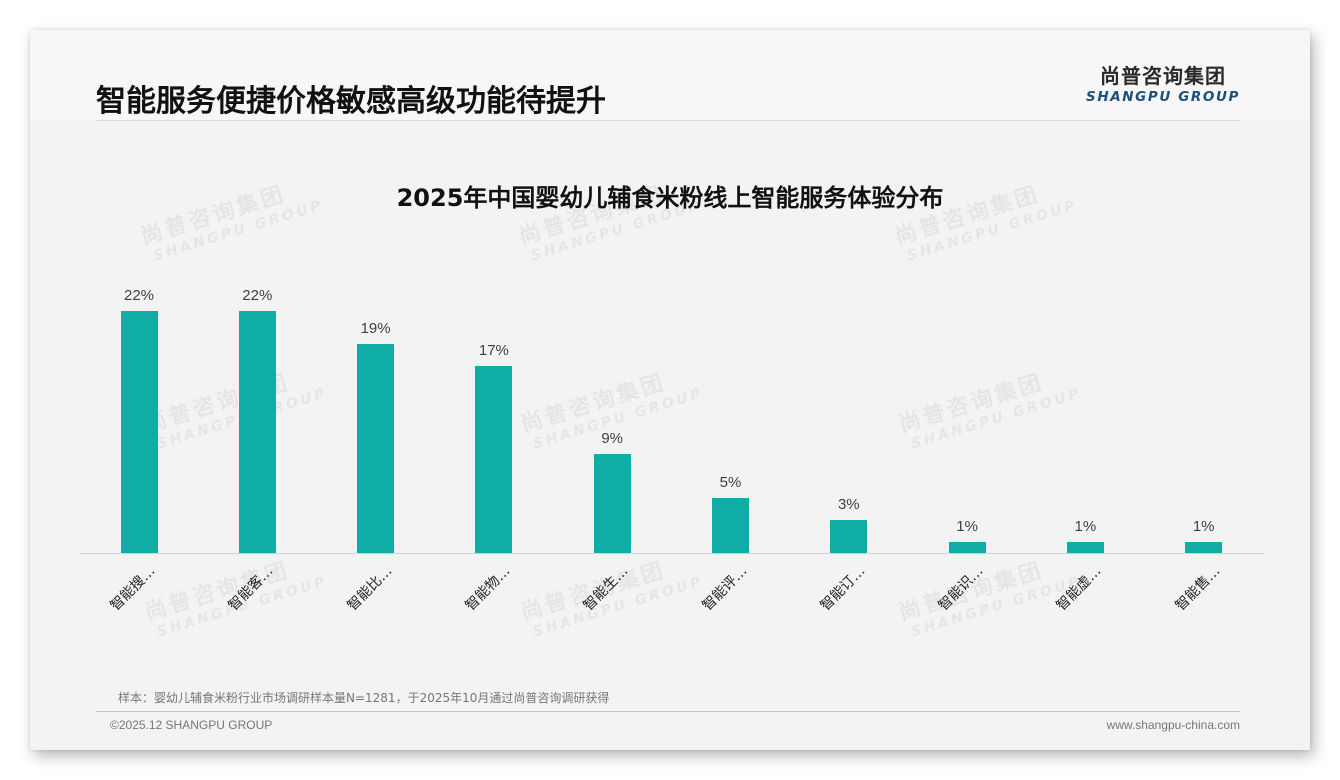 The image size is (1340, 780). Describe the element at coordinates (1163, 76) in the screenshot. I see `logo-cn-text: 尚普咨询集团` at that location.